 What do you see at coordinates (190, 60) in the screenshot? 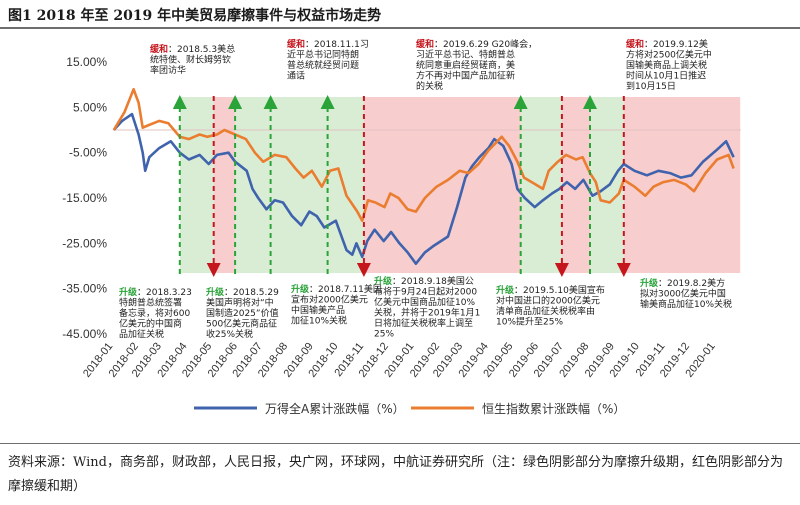
I see `annotation-line: 统特使、财长姆努钦` at bounding box center [190, 60].